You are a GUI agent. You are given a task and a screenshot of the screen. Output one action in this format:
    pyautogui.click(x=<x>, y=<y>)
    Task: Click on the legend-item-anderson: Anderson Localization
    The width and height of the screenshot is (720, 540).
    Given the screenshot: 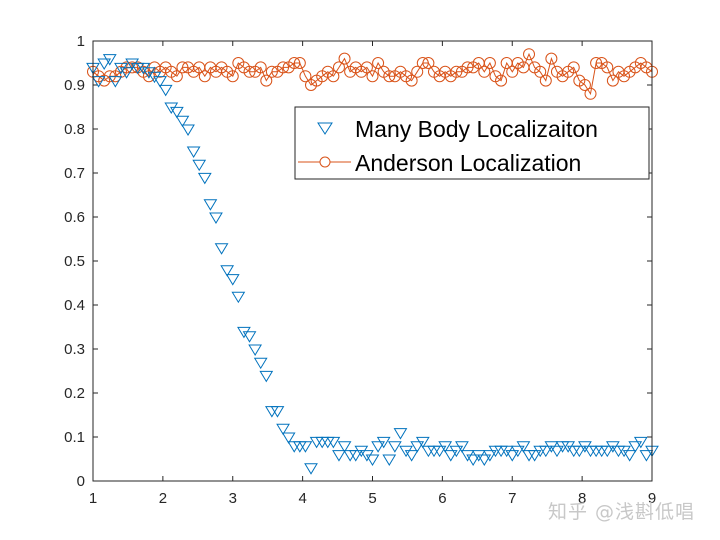 What is the action you would take?
    pyautogui.click(x=439, y=163)
    